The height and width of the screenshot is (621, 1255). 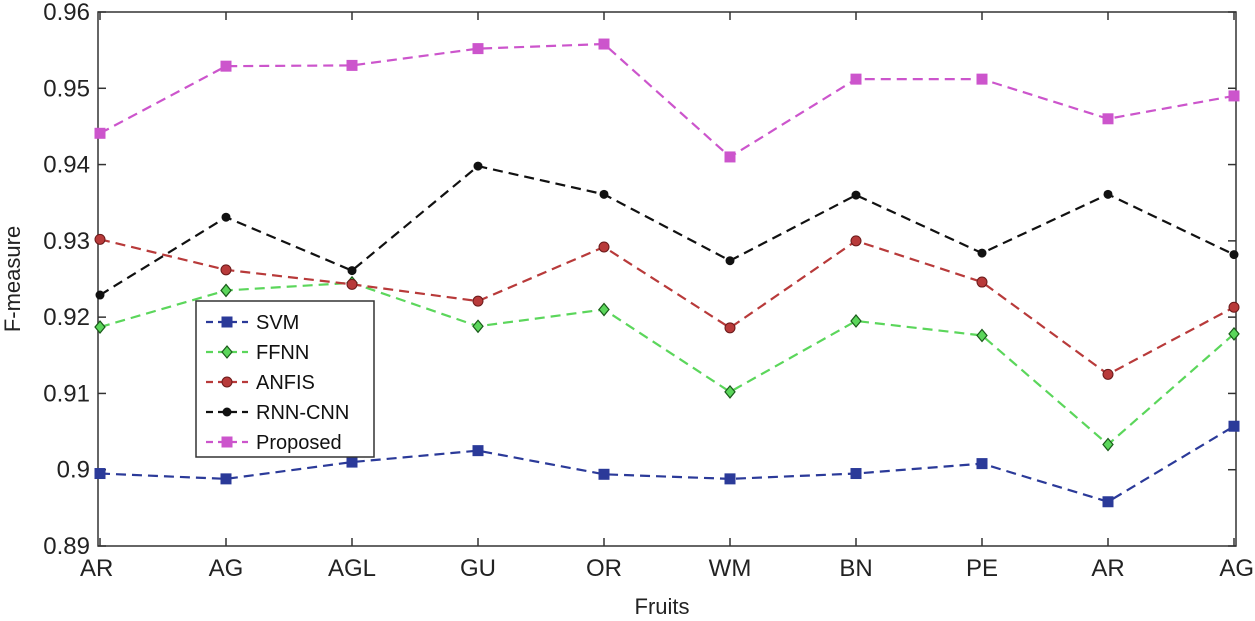 I want to click on x-axis-title: Fruits, so click(x=662, y=606).